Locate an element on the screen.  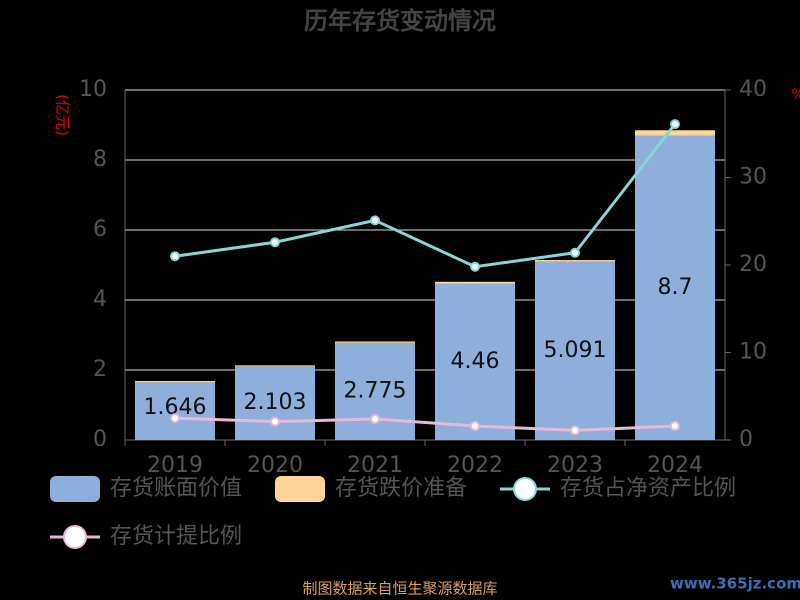
x-tick-label: 2023 is located at coordinates (575, 465).